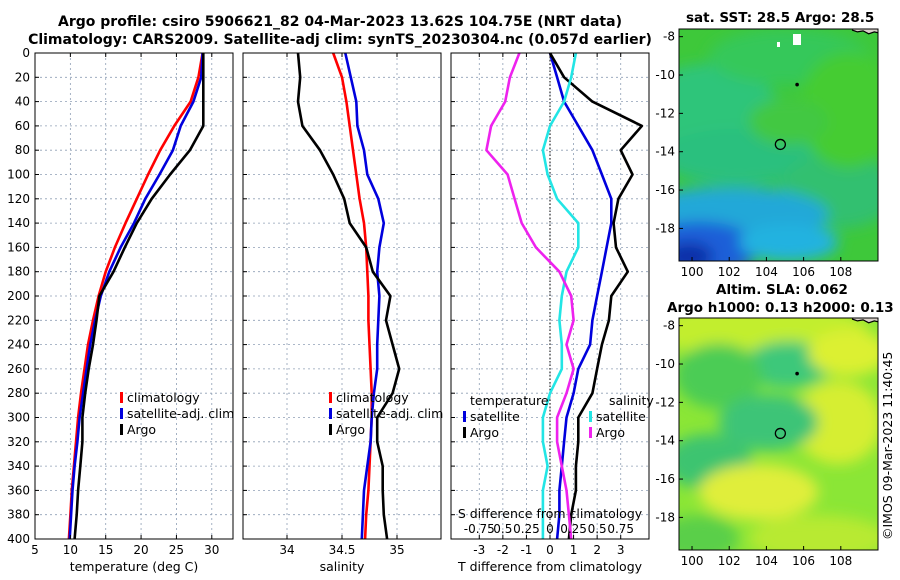  What do you see at coordinates (550, 566) in the screenshot?
I see `x-axis-label: T difference from climatology` at bounding box center [550, 566].